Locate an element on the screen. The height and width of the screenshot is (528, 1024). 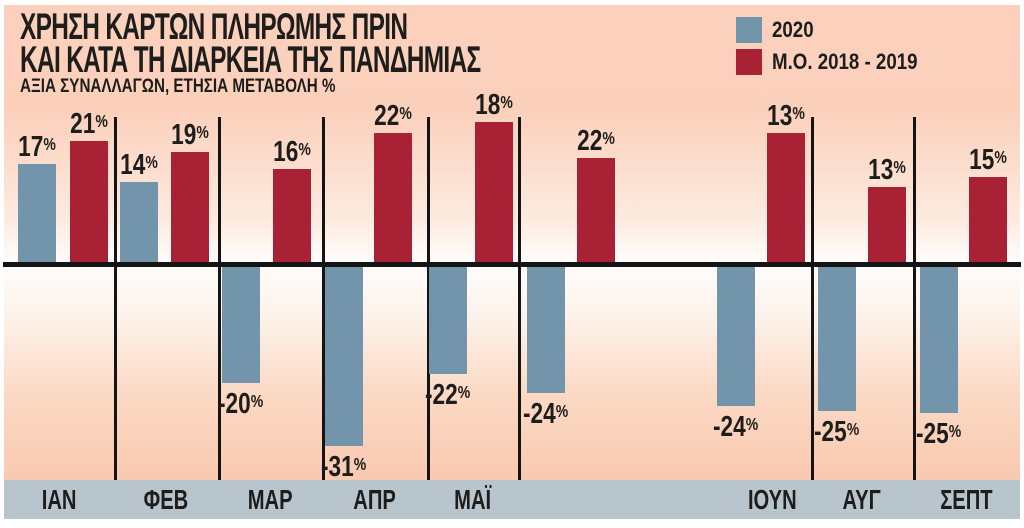
month-label-text: ΑΠΡ is located at coordinates (374, 499).